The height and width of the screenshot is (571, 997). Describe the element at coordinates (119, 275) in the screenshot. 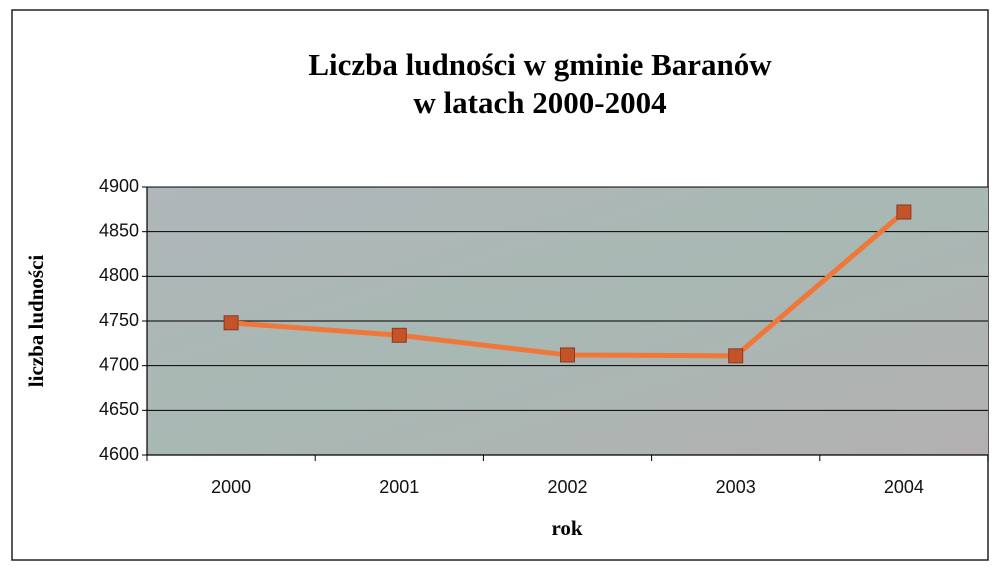

I see `y-tick-label: 4800` at that location.